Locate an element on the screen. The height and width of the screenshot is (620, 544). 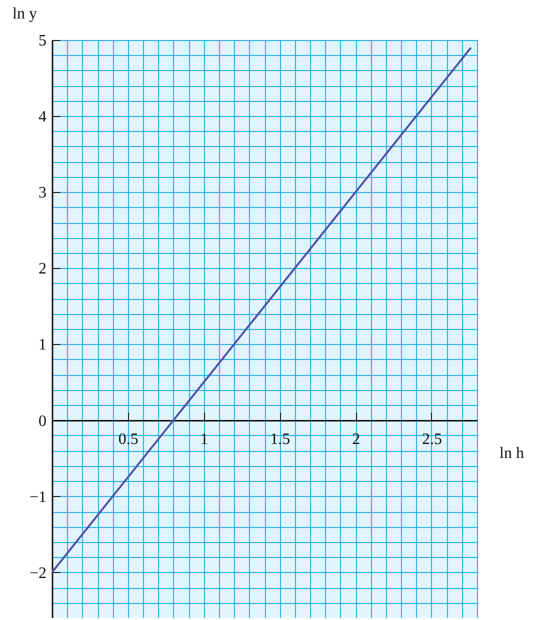
y-tick-label: 5 is located at coordinates (42, 41).